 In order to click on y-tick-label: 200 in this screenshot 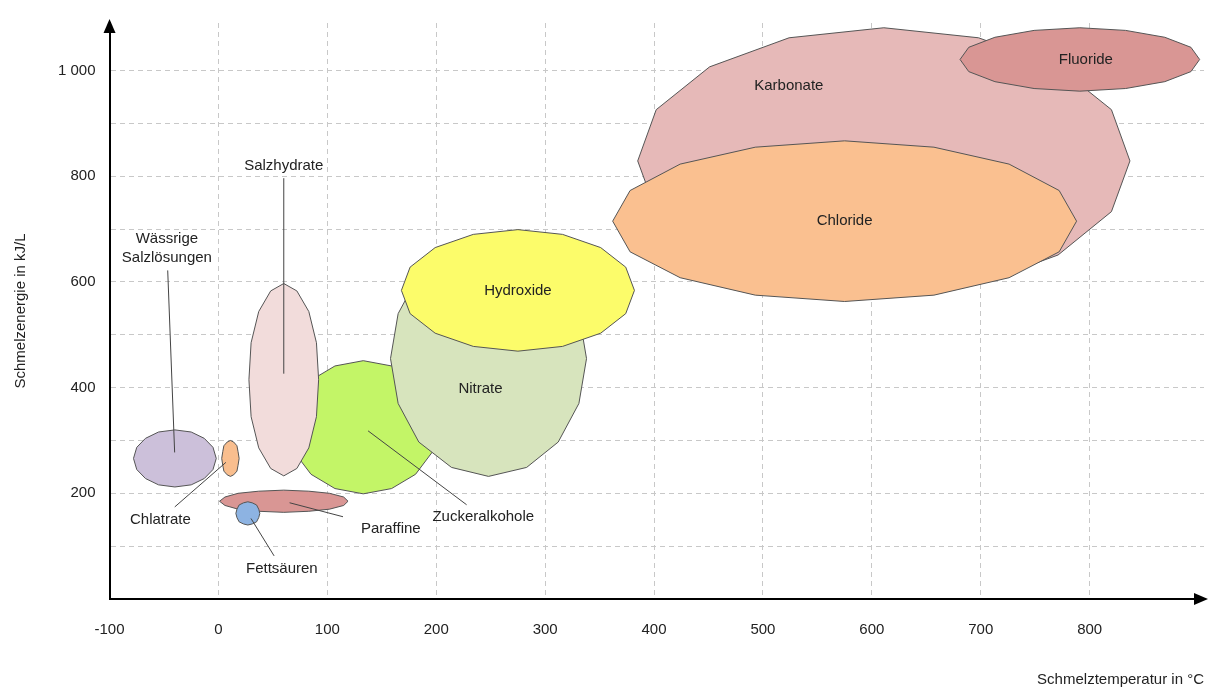, I will do `click(83, 492)`.